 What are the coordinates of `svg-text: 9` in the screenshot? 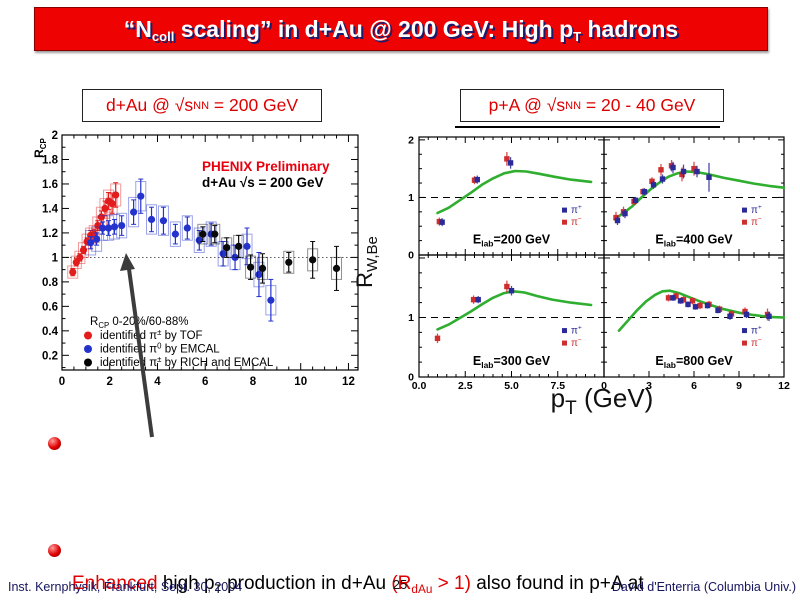 It's located at (739, 386).